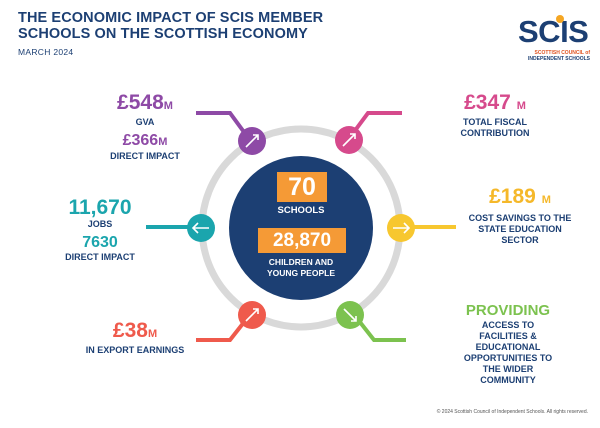 The width and height of the screenshot is (600, 428). What do you see at coordinates (495, 127) in the screenshot?
I see `fiscal-label: TOTAL FISCAL CONTRIBUTION` at bounding box center [495, 127].